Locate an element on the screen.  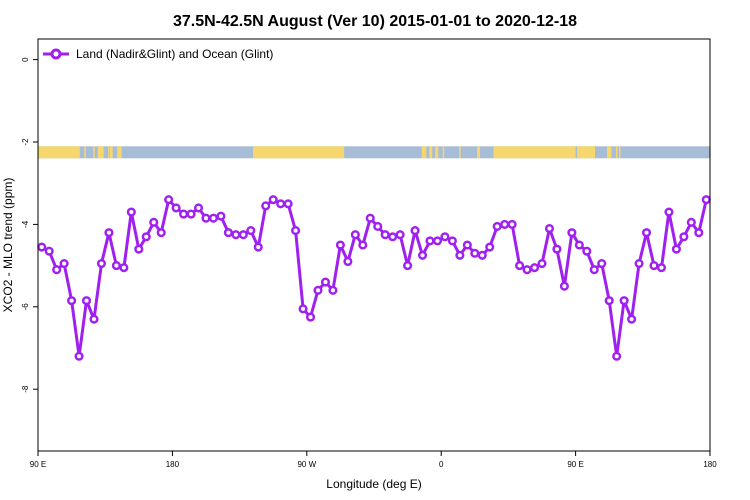
y-tick-label: -4 is located at coordinates (25, 224).